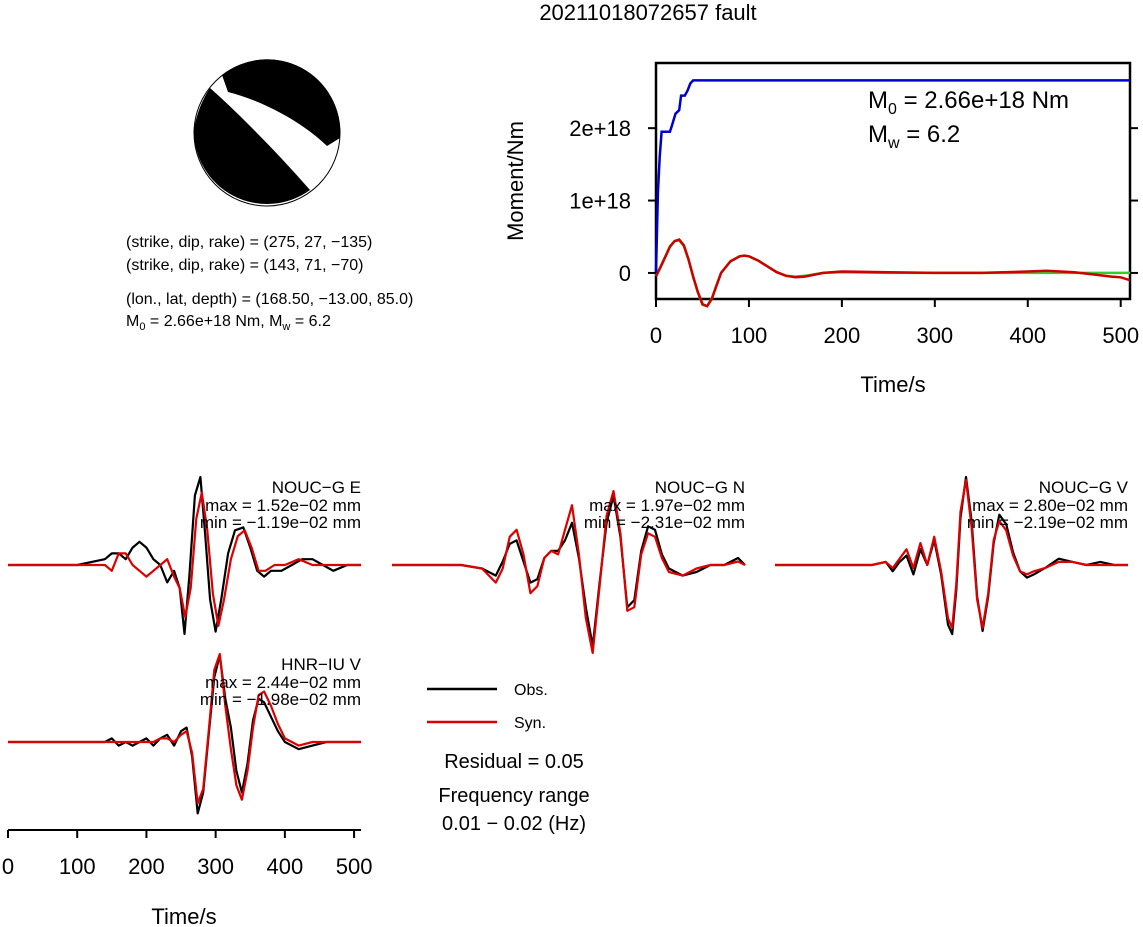  I want to click on station-max-label: max = 2.80e−02 mm, so click(1050, 505).